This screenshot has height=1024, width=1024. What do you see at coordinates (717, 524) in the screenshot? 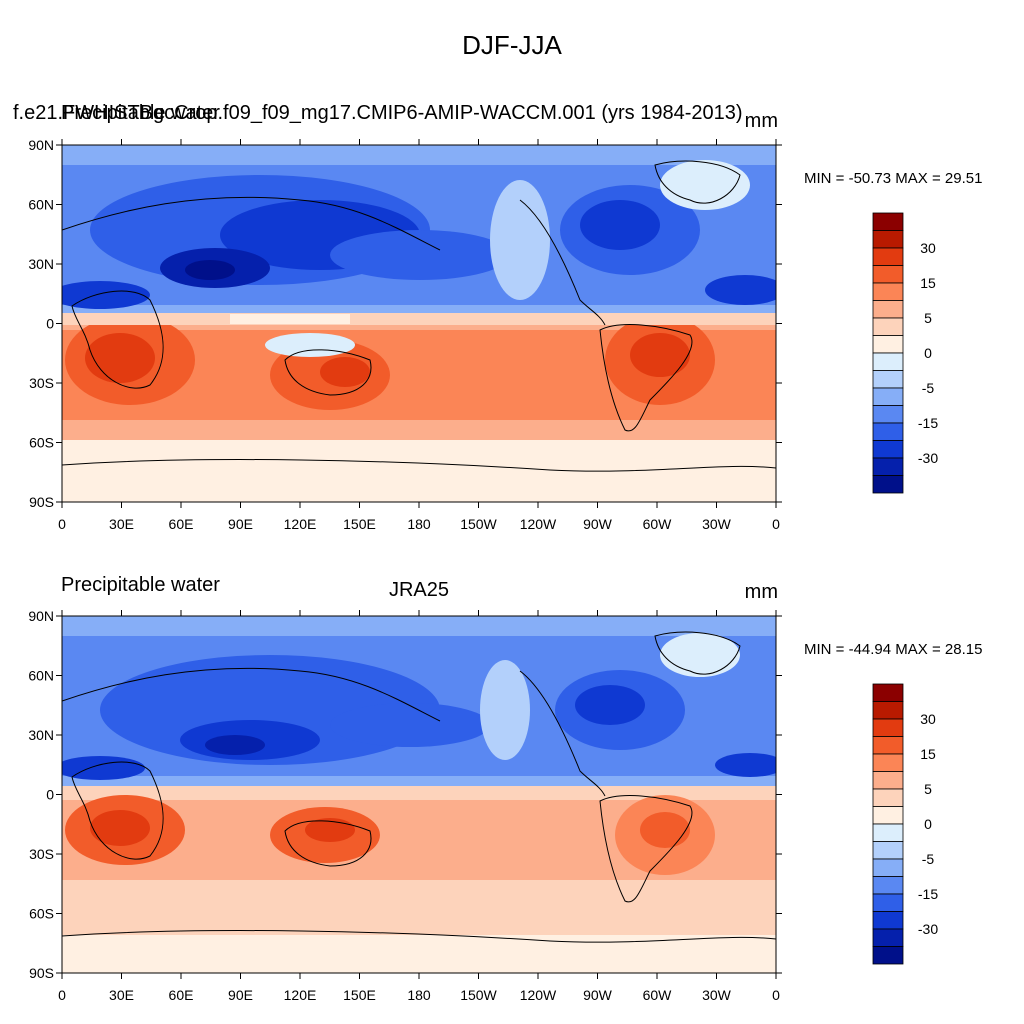
I see `panel1-lon-label: 30W` at bounding box center [717, 524].